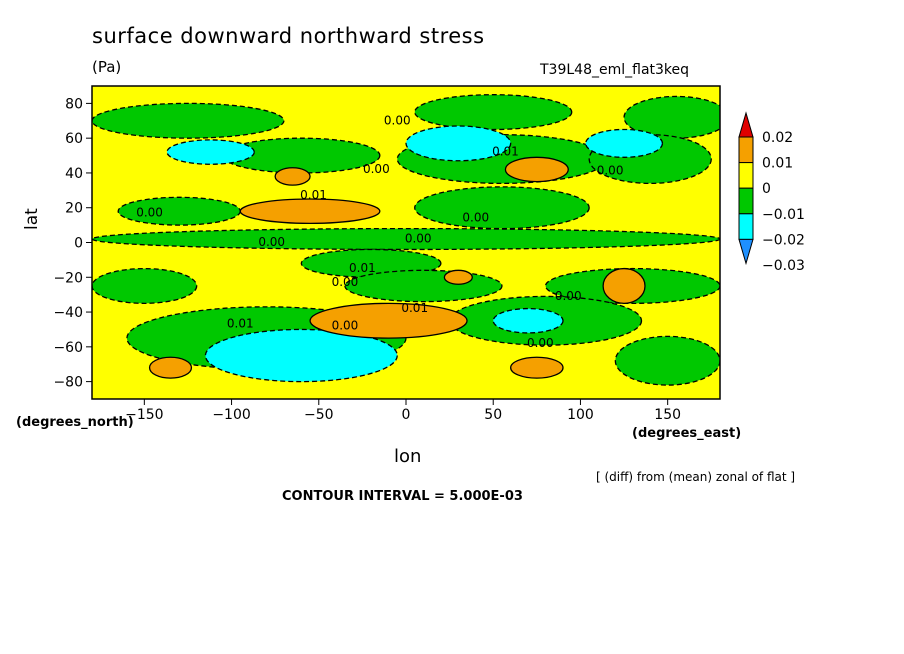  I want to click on x-tick-label-2: −50, so click(319, 415).